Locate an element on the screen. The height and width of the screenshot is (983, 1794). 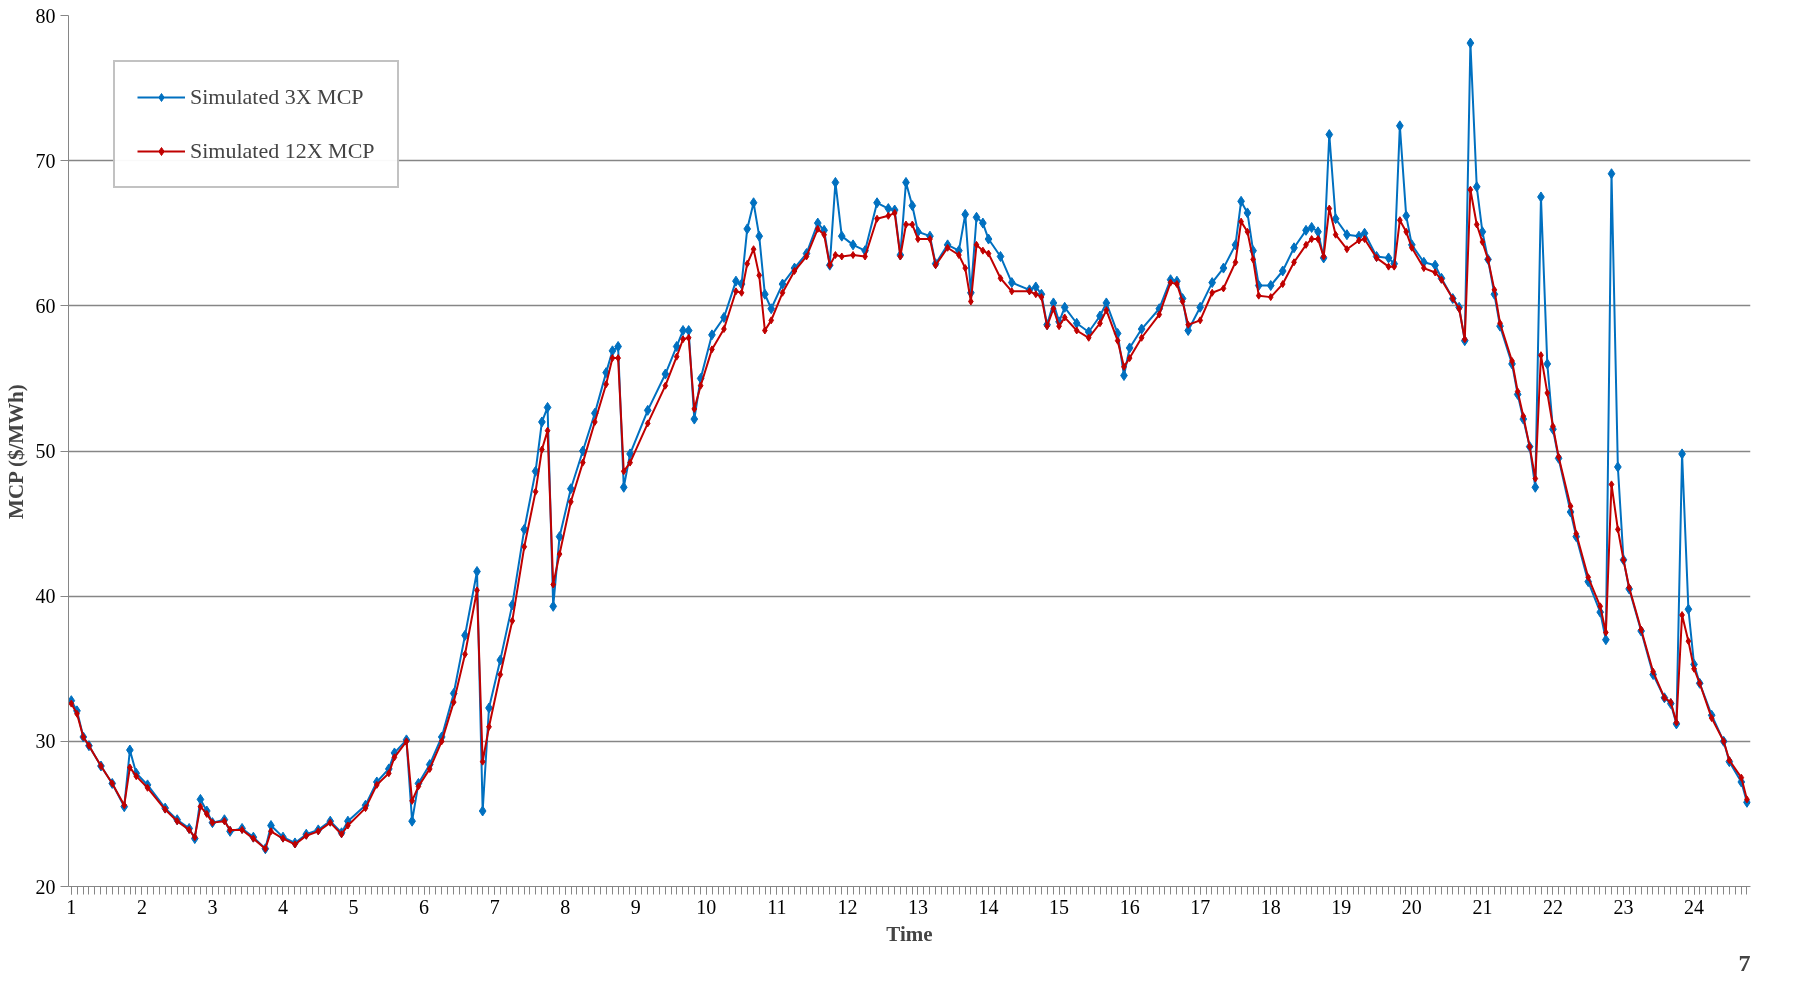
text: 7 is located at coordinates (1744, 962).